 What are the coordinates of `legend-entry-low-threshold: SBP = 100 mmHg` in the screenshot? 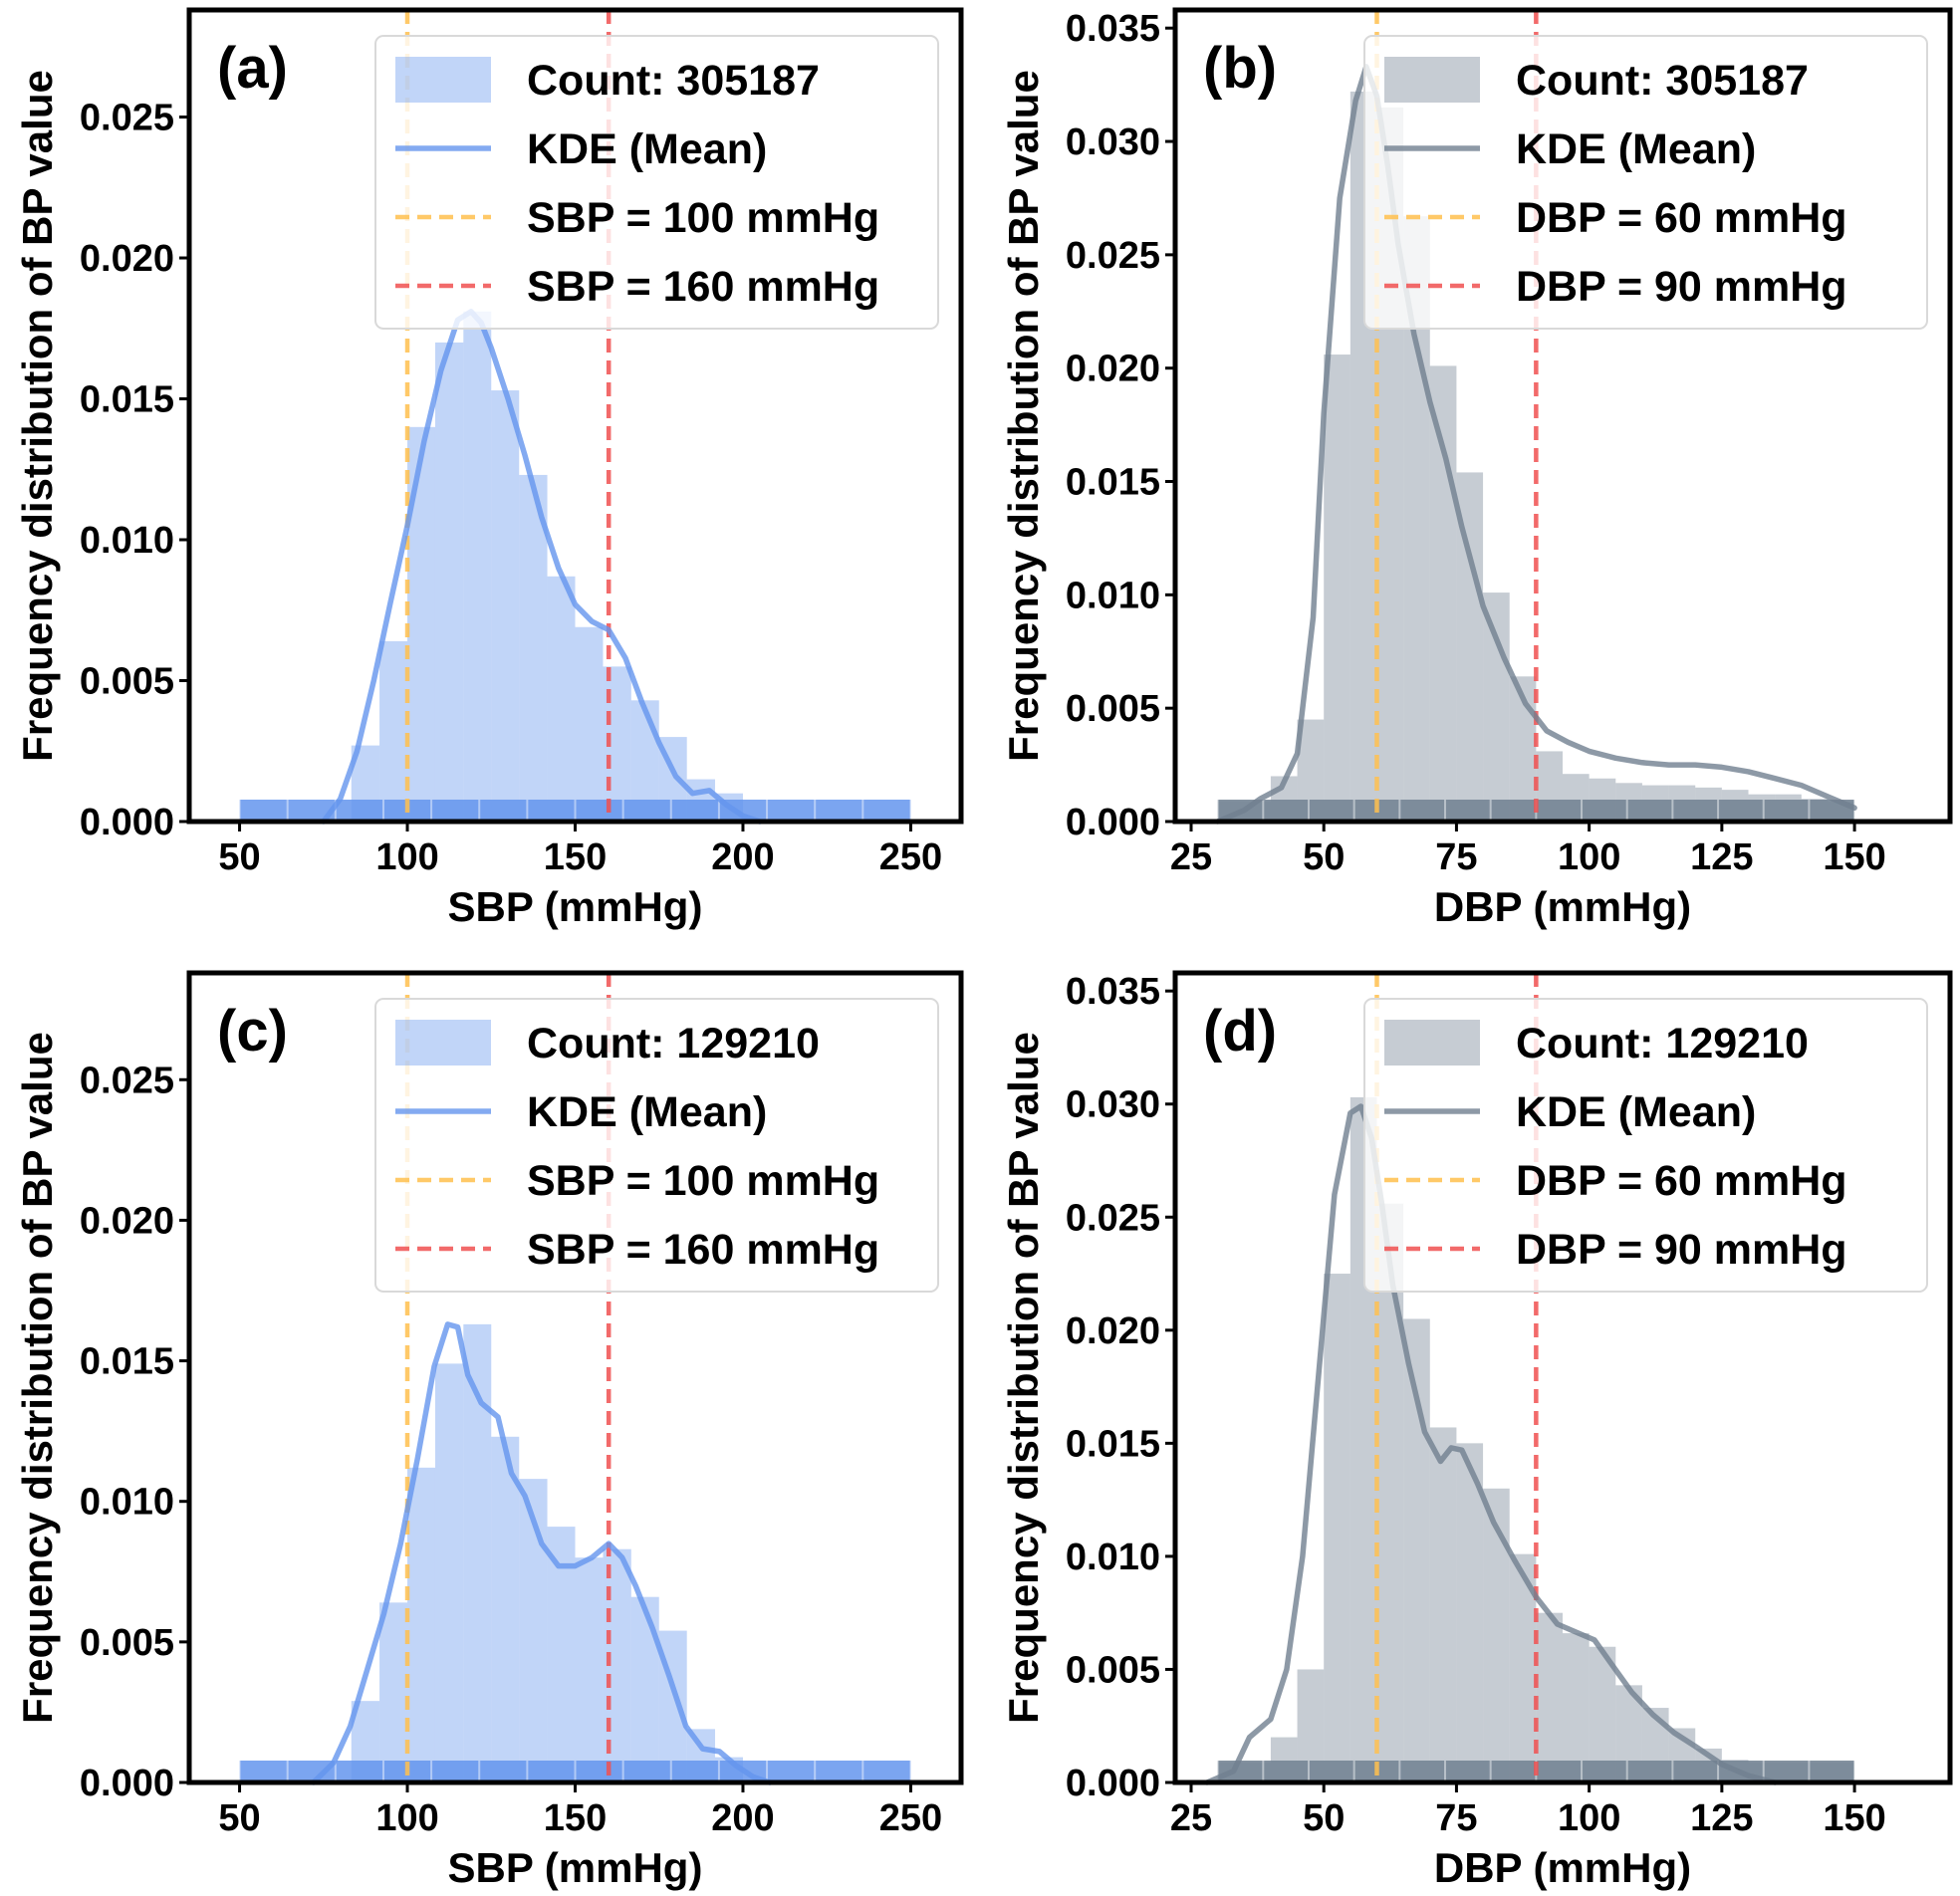 It's located at (637, 218).